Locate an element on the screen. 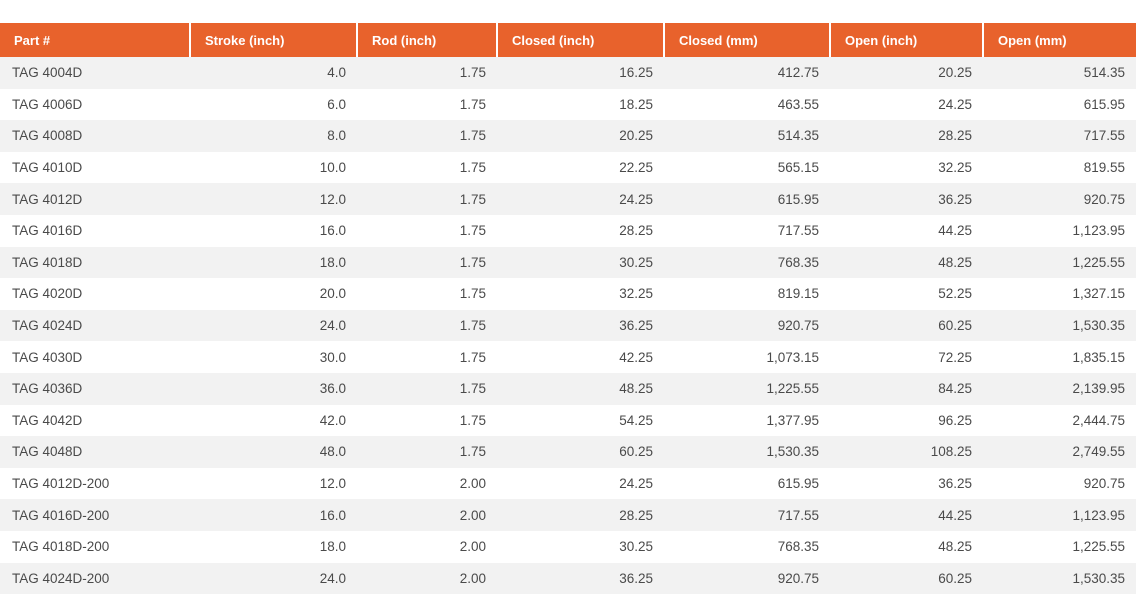  column-header-part-number: Part # is located at coordinates (95, 40).